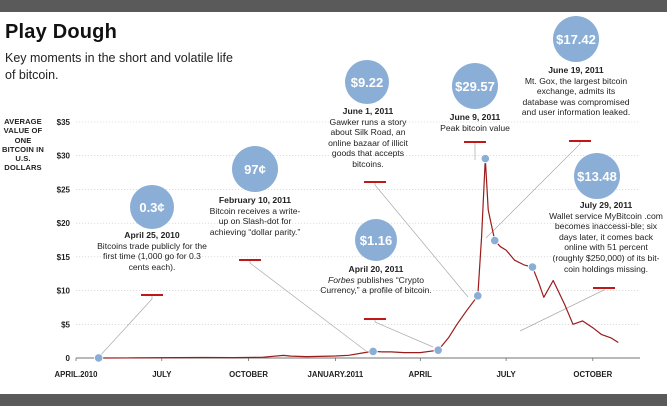 The width and height of the screenshot is (667, 406). Describe the element at coordinates (475, 117) in the screenshot. I see `annotation-date: June 9, 2011` at that location.